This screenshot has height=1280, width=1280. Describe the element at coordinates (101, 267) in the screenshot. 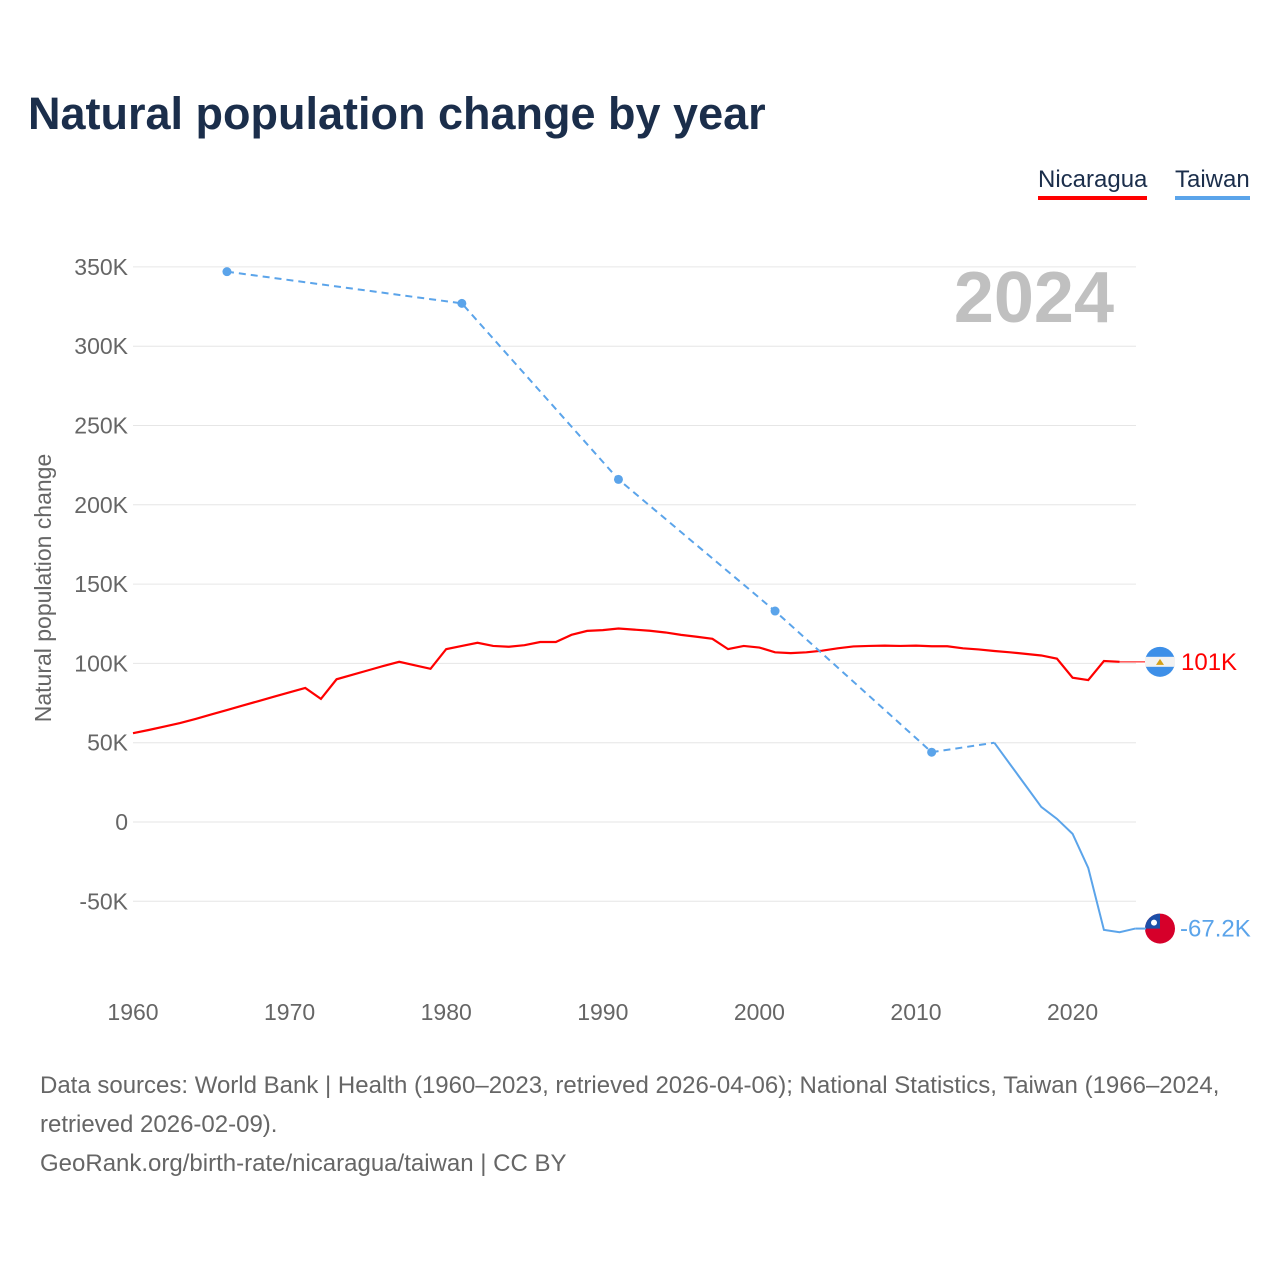

I see `y-tick-label: 350K` at that location.